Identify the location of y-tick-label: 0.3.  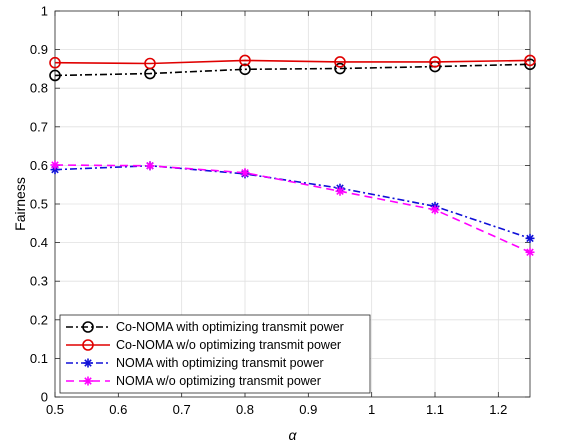
(39, 281).